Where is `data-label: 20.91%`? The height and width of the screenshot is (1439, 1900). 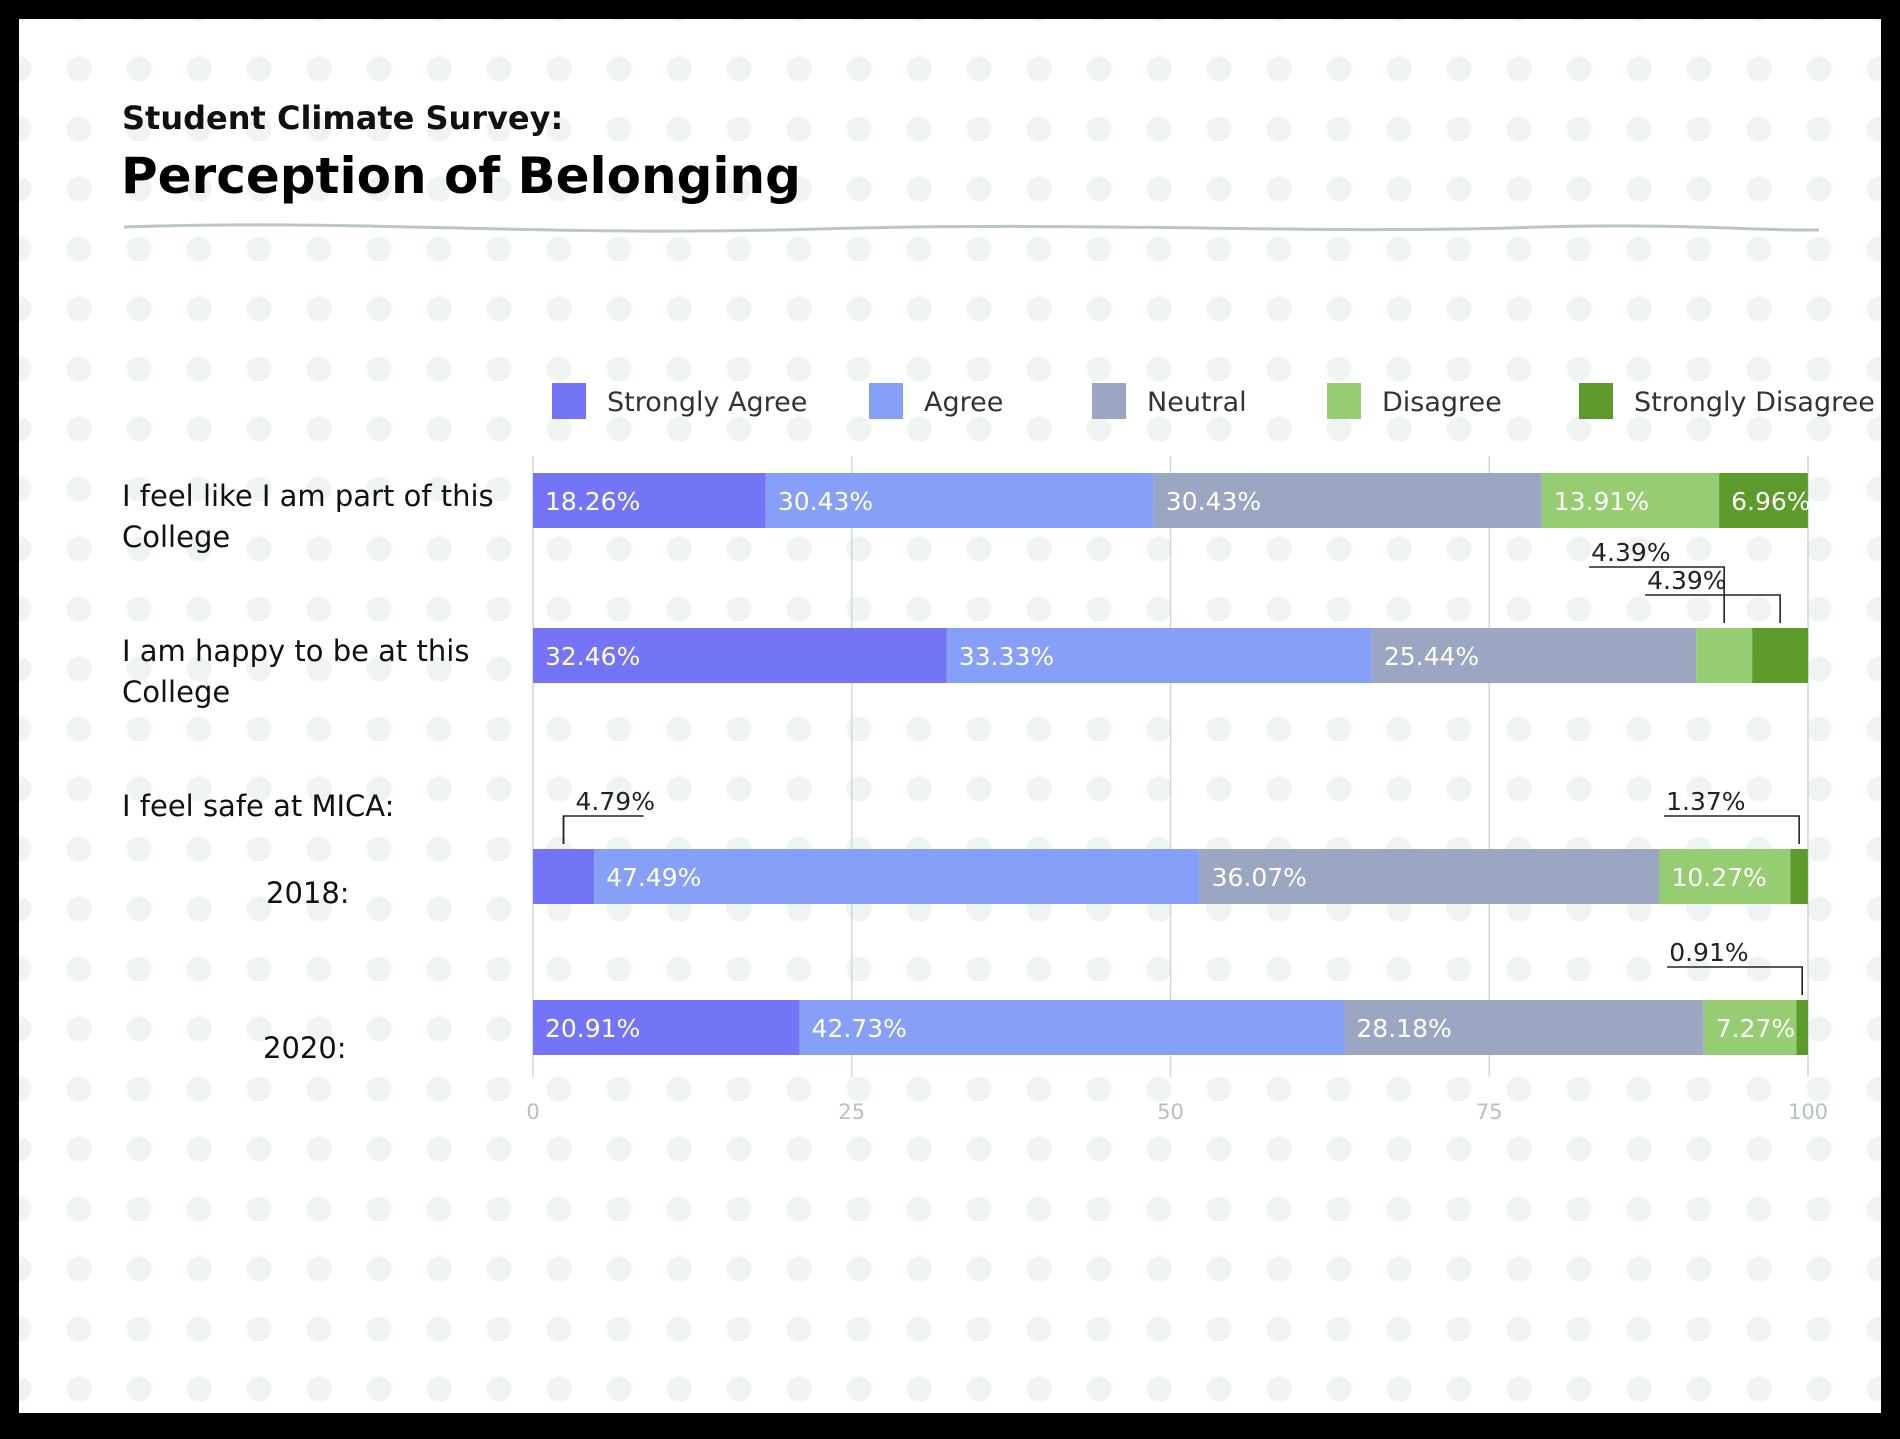 data-label: 20.91% is located at coordinates (592, 1028).